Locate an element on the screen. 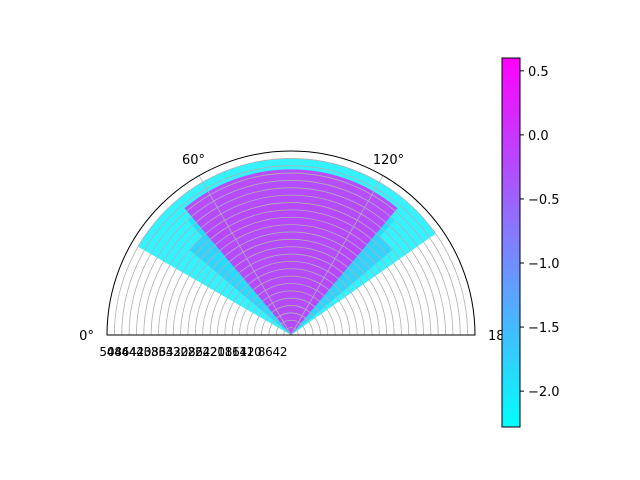 This screenshot has width=640, height=480. radial-tick-label: 34 is located at coordinates (165, 352).